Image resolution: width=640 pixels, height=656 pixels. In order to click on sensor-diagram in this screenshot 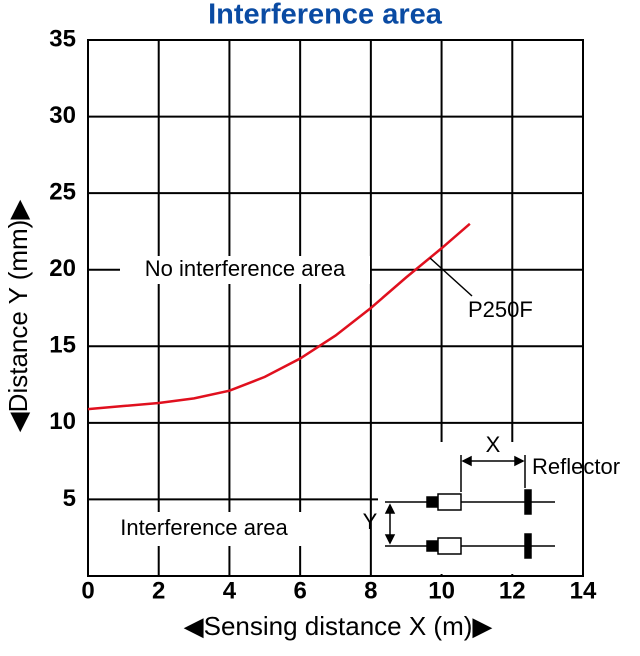, I will do `click(469, 507)`.